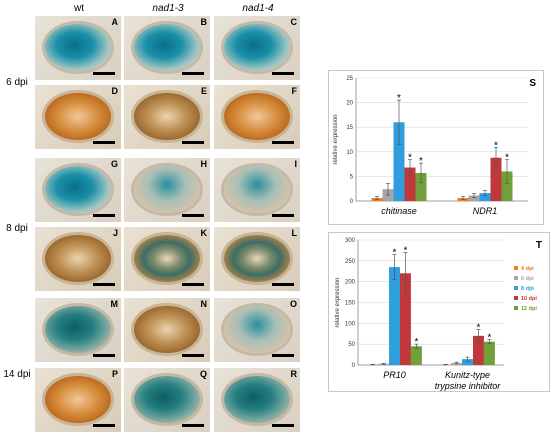  I want to click on panel-letter: F, so click(294, 91).